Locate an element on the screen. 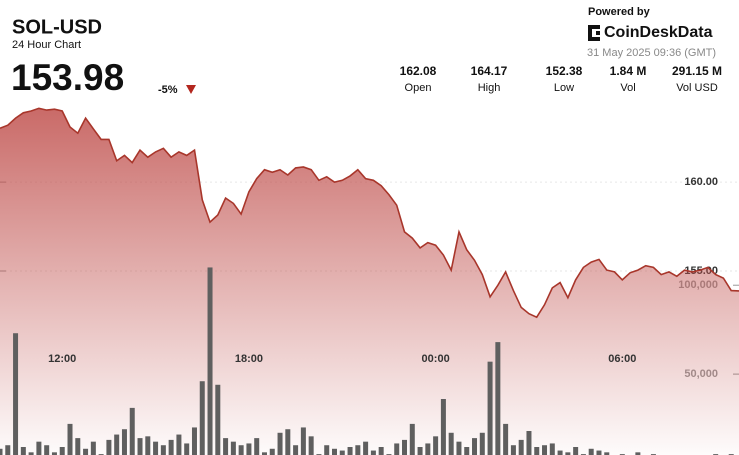 The height and width of the screenshot is (455, 739). logo-text: CoinDeskData is located at coordinates (658, 32).